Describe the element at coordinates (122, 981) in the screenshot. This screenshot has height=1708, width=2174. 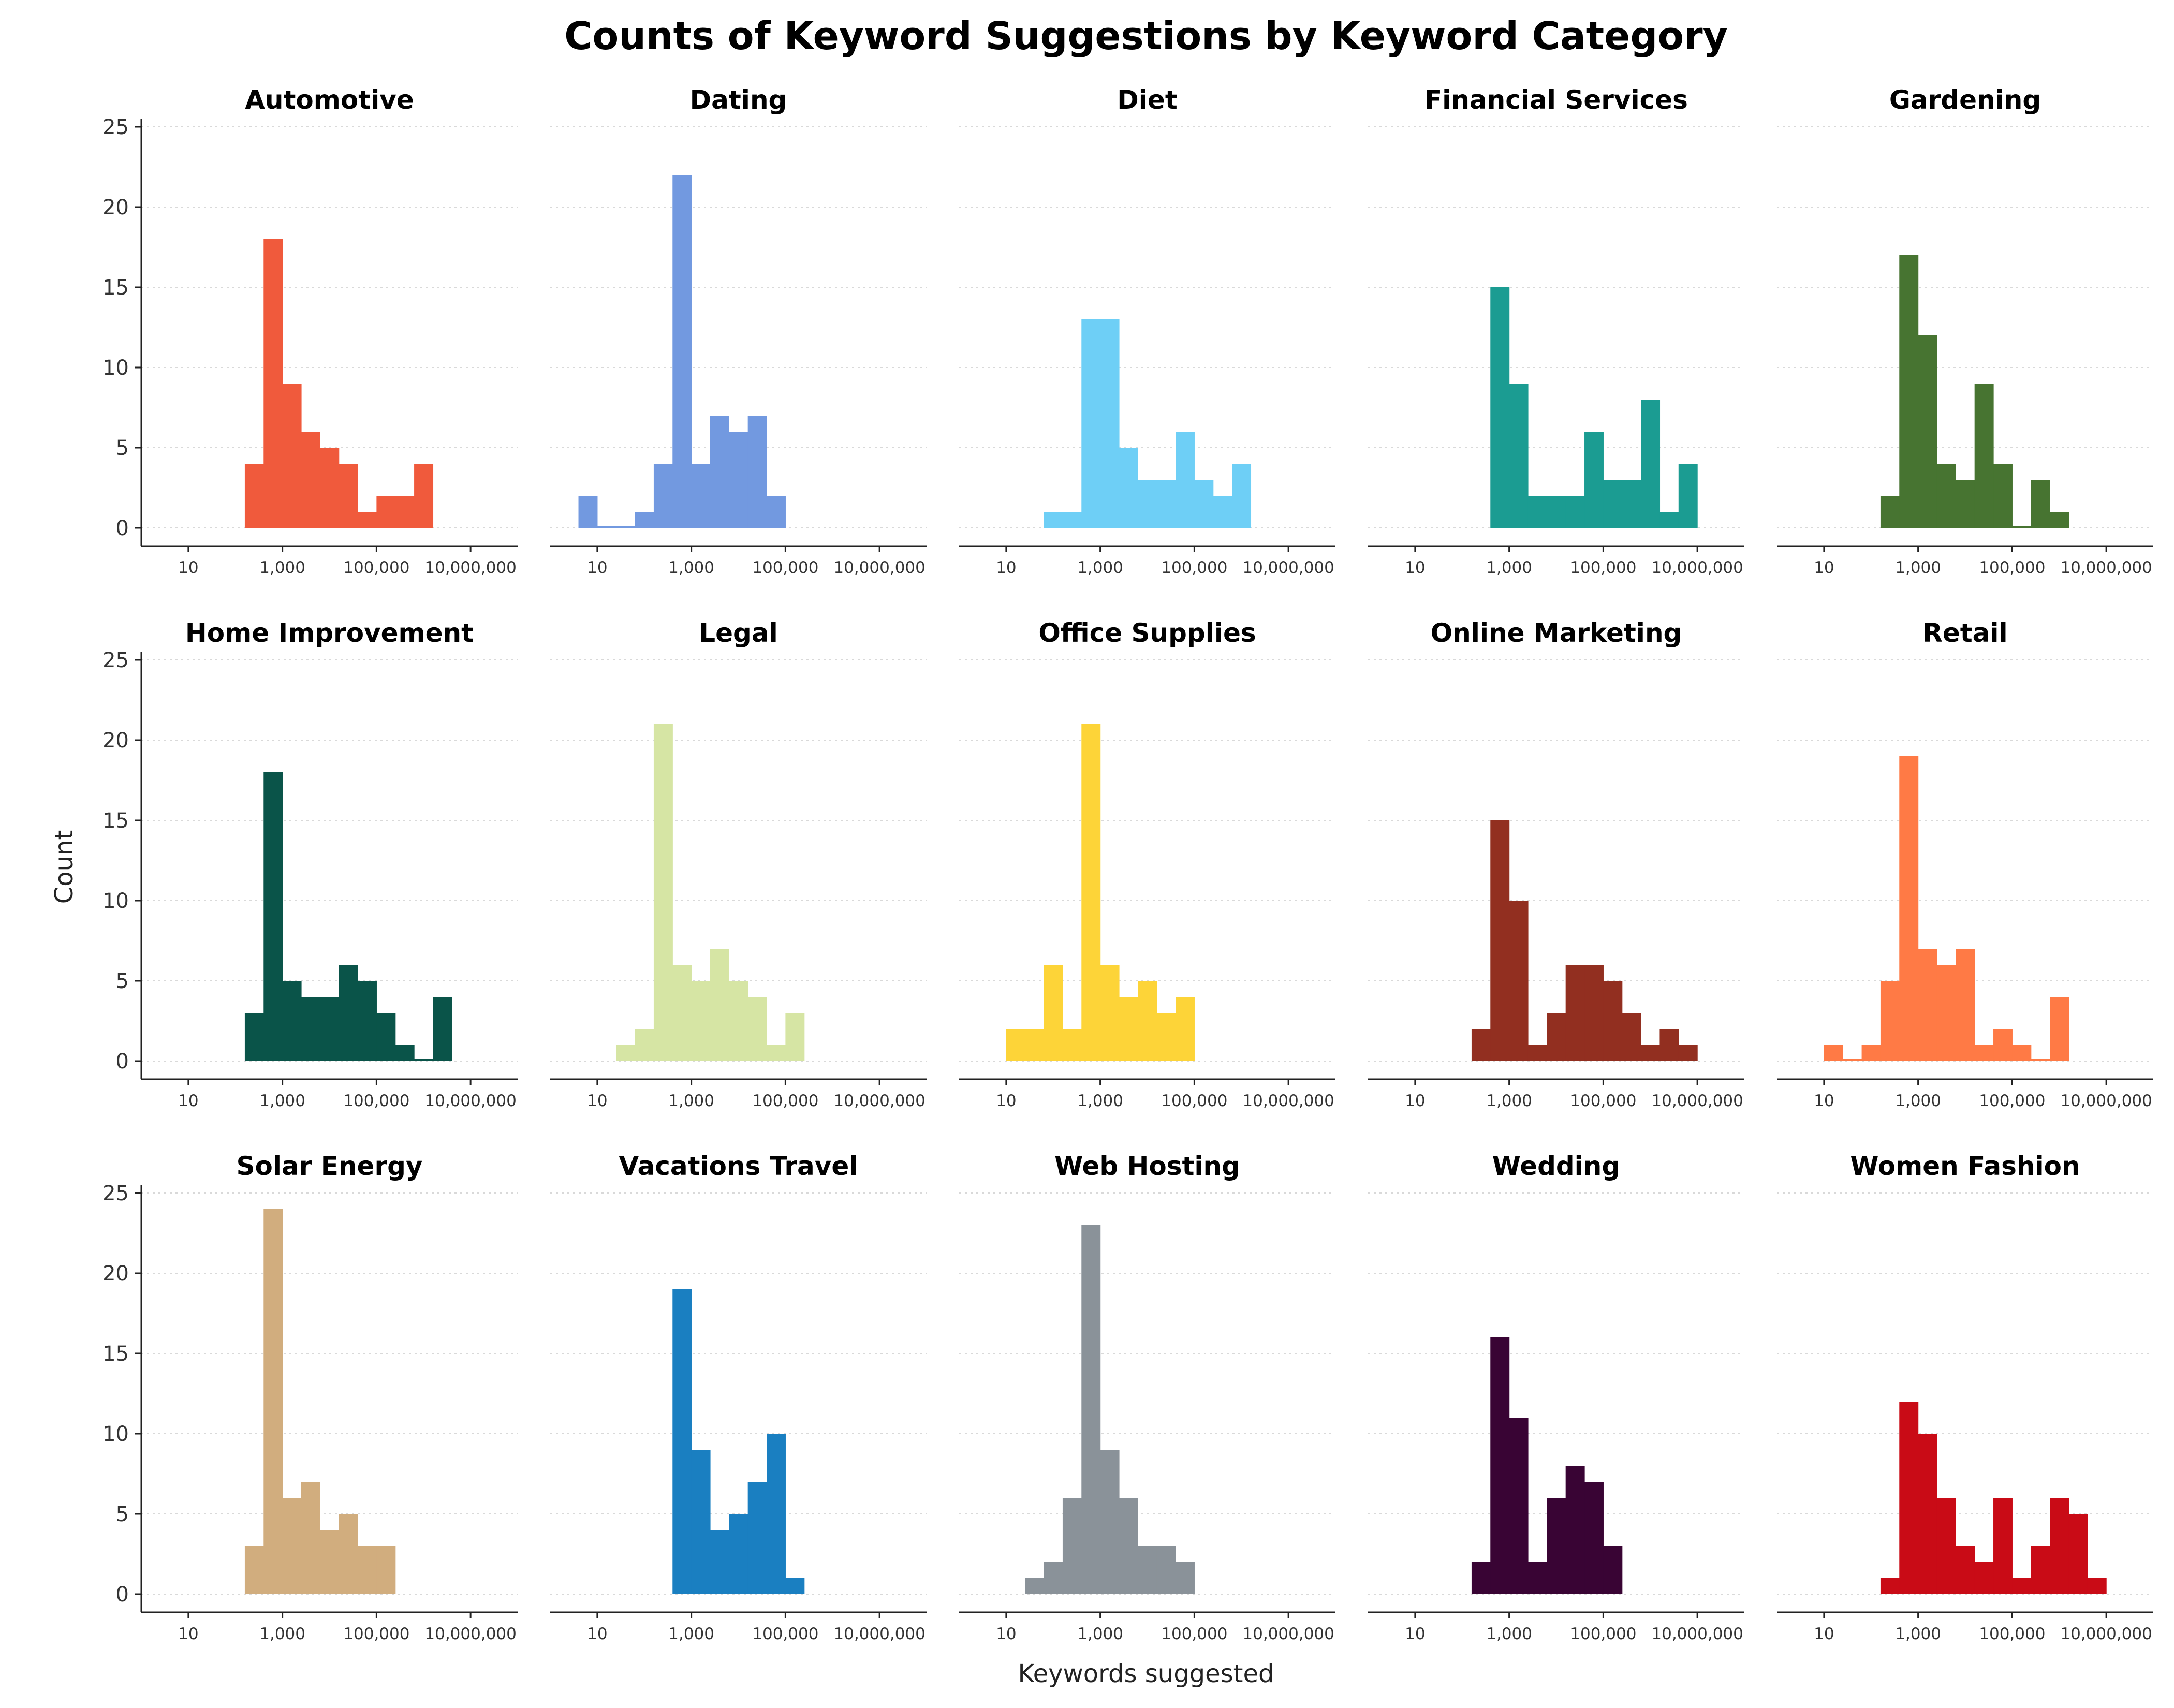
I see `y-tick-label: 5` at that location.